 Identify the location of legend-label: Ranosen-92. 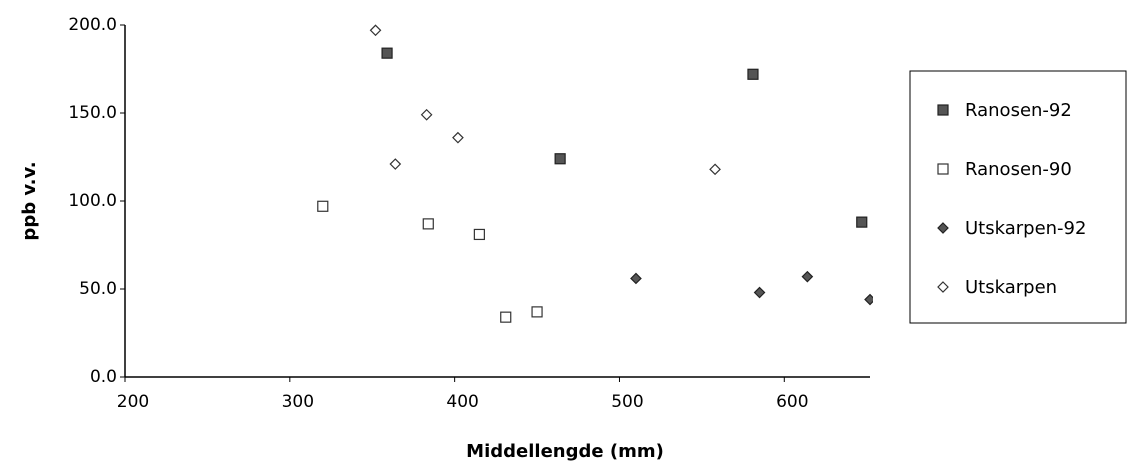
(1018, 110).